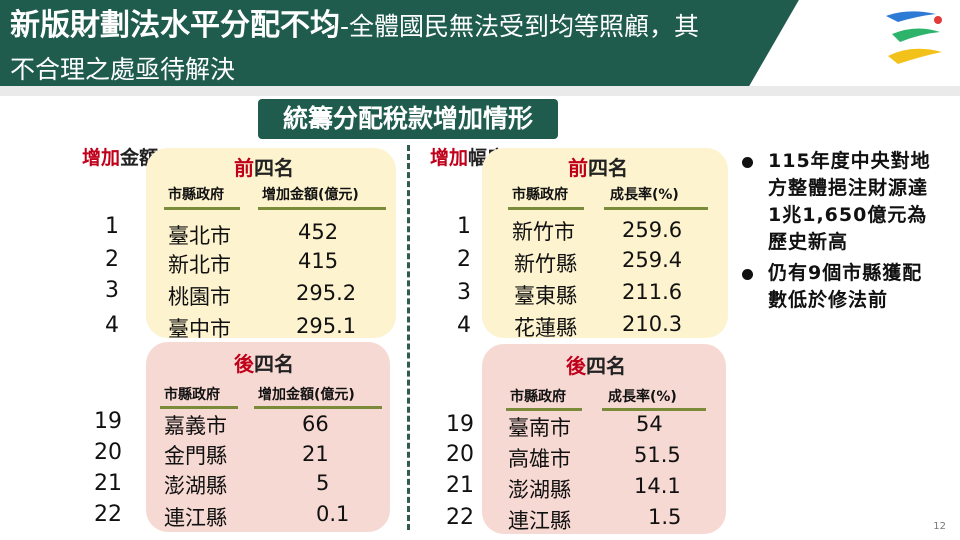 The width and height of the screenshot is (960, 540). Describe the element at coordinates (545, 264) in the screenshot. I see `growth-top-name-2: 新竹縣` at that location.